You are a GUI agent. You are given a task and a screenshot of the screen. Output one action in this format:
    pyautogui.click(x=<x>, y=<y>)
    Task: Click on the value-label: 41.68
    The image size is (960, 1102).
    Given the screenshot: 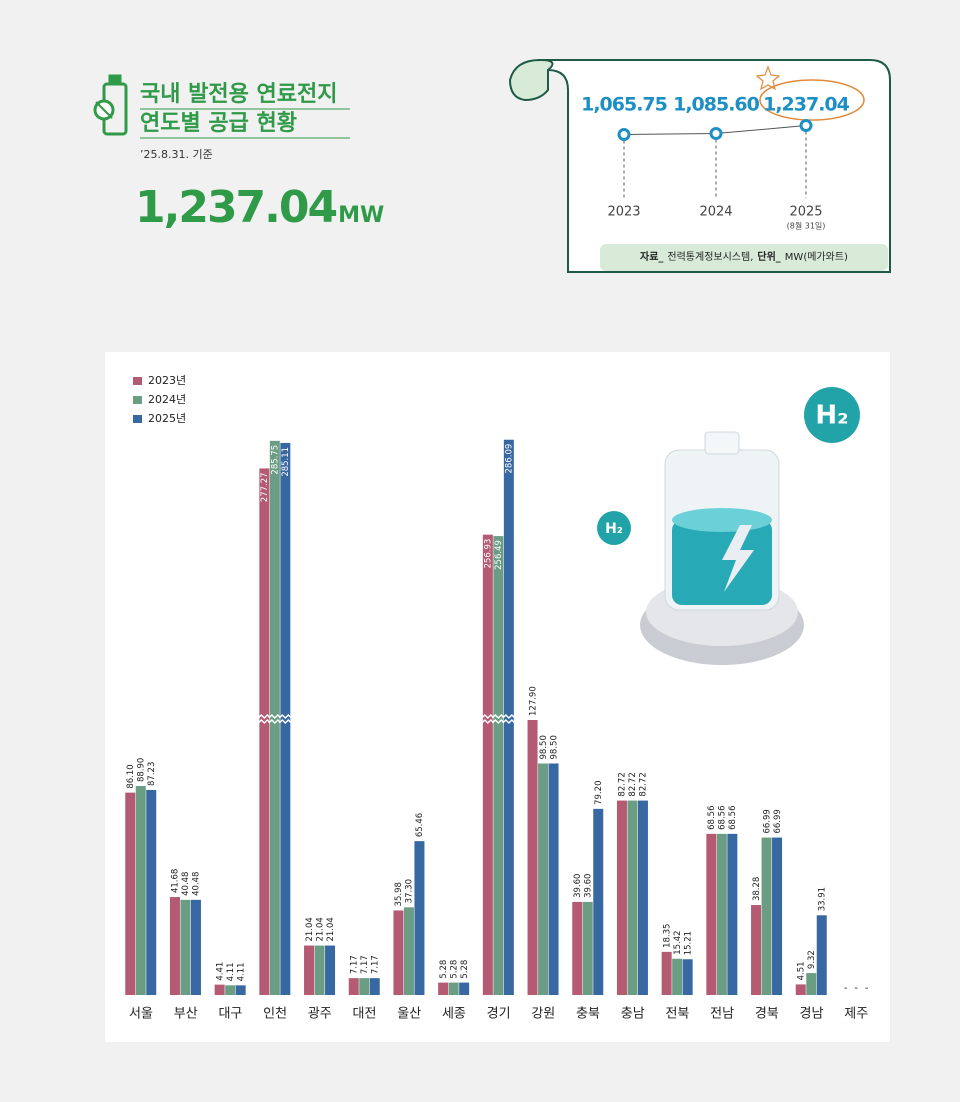 What is the action you would take?
    pyautogui.click(x=176, y=881)
    